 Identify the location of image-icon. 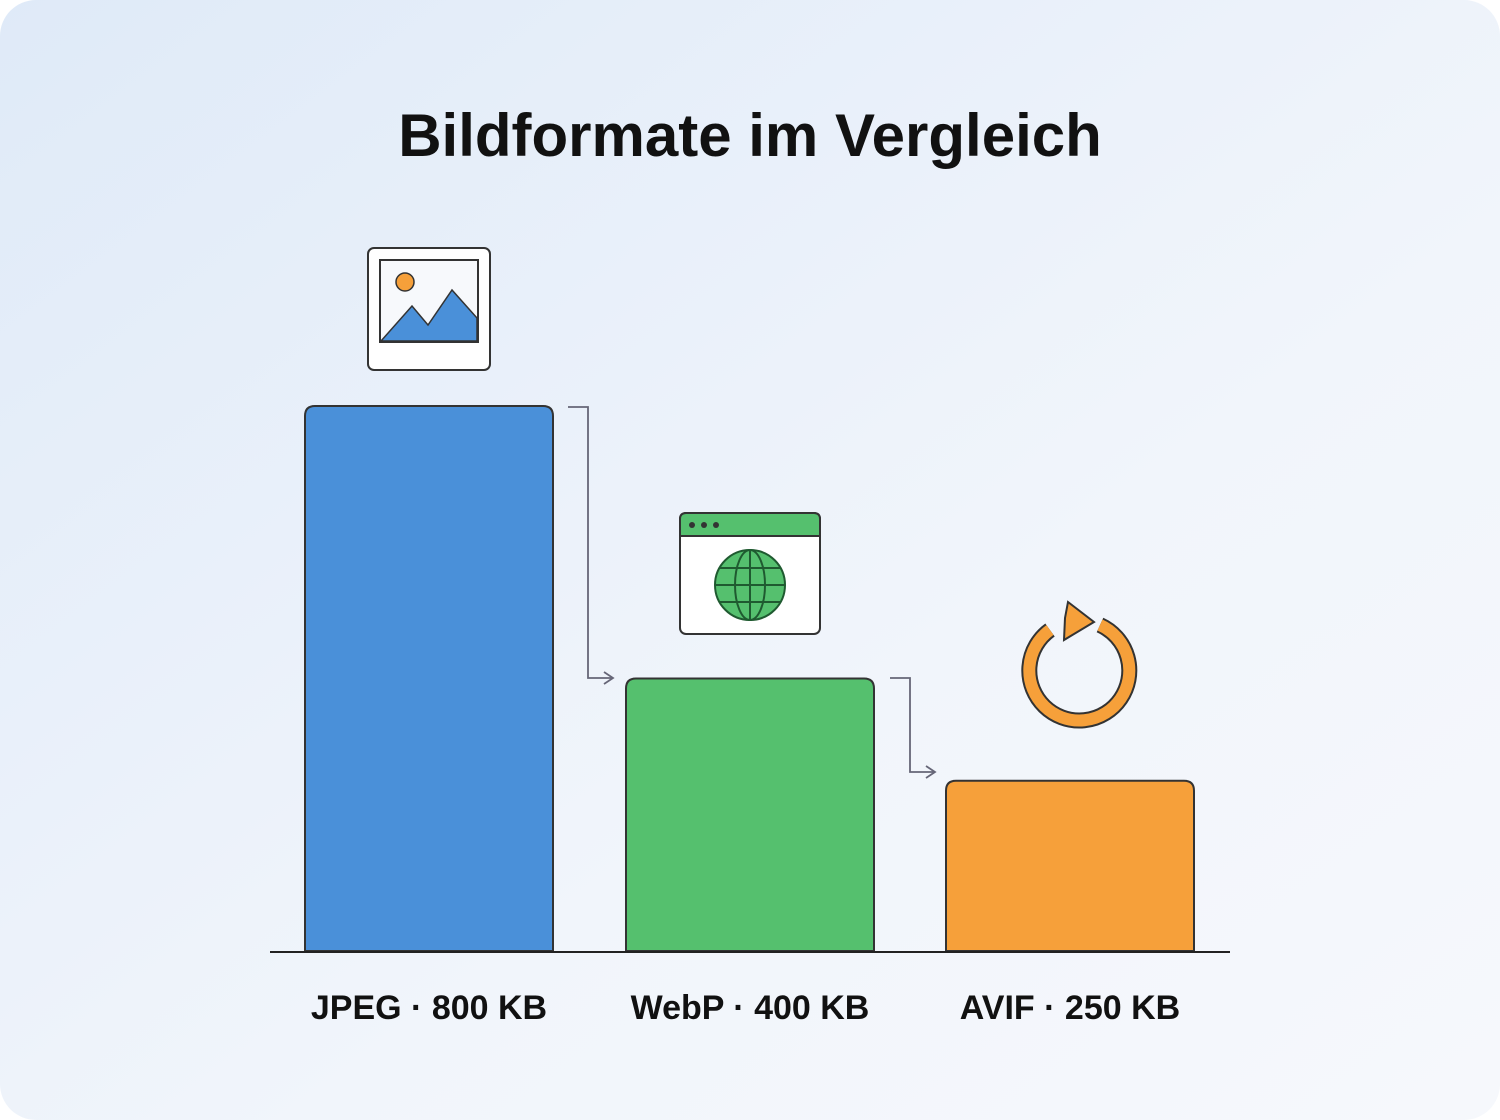
(429, 309).